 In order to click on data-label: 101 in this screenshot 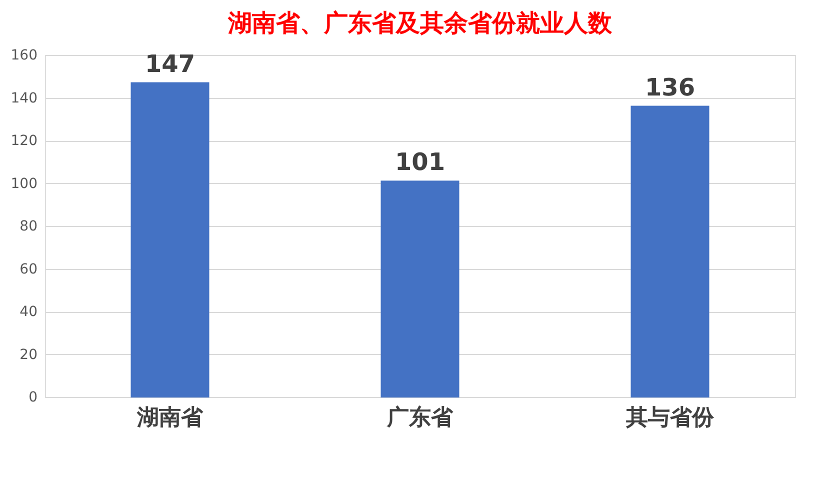, I will do `click(420, 162)`.